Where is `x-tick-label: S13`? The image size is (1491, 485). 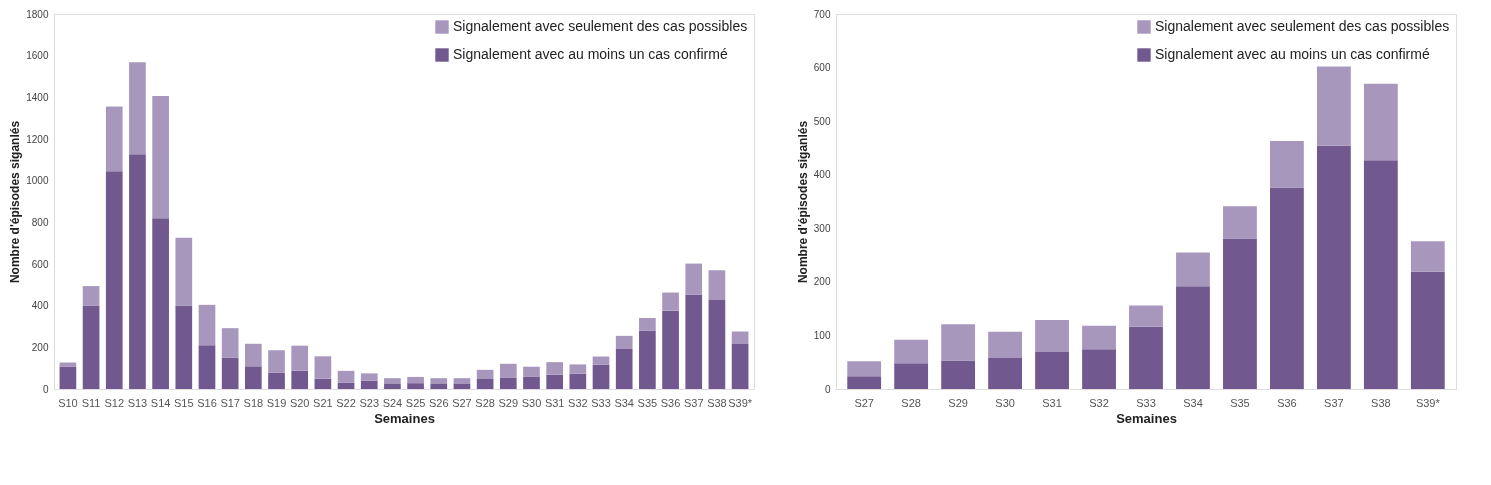
x-tick-label: S13 is located at coordinates (137, 402).